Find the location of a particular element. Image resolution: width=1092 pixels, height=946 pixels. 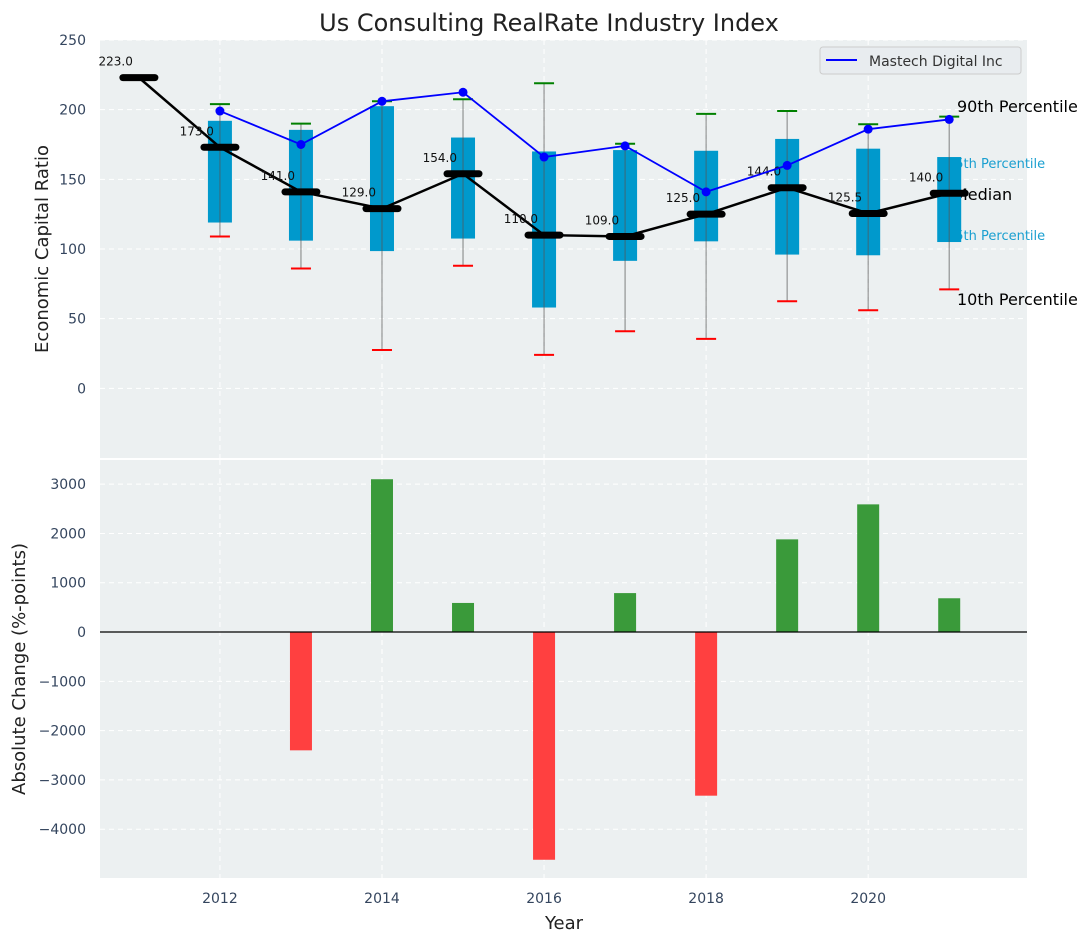

median-label: 173.0 is located at coordinates (197, 131).